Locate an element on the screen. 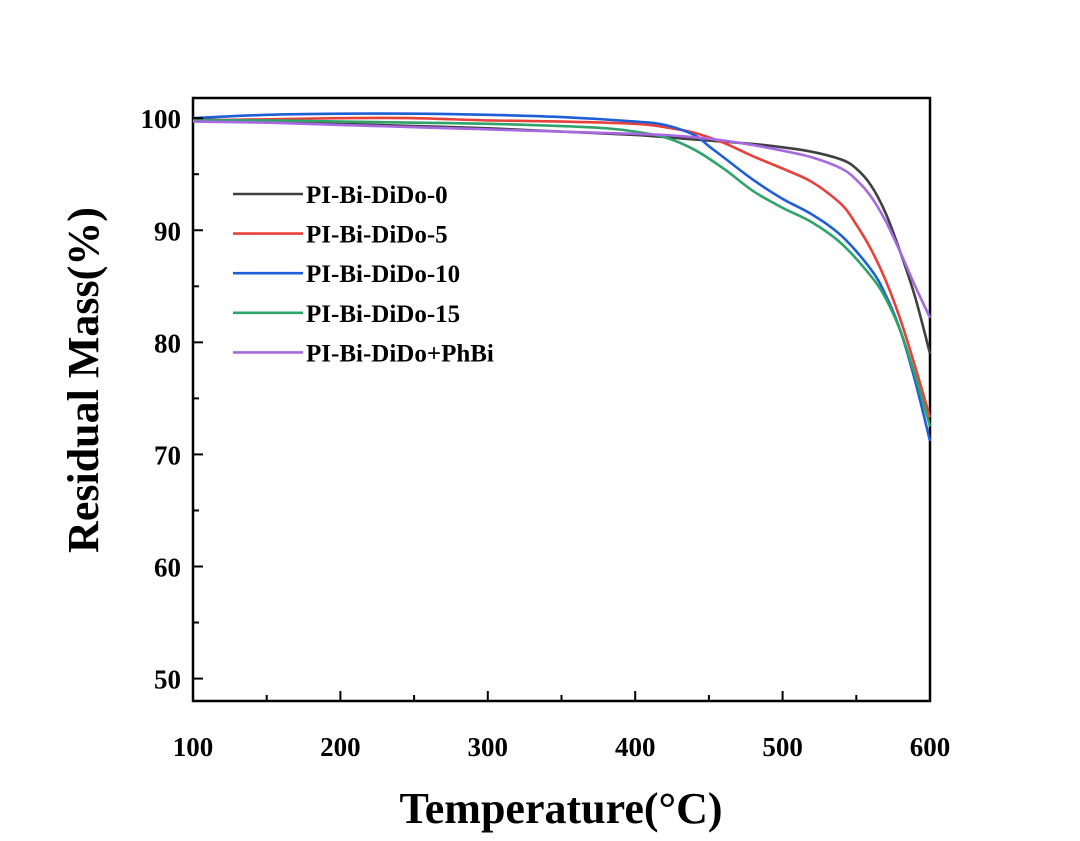 The width and height of the screenshot is (1080, 841). y-tick-label: 50 is located at coordinates (167, 680).